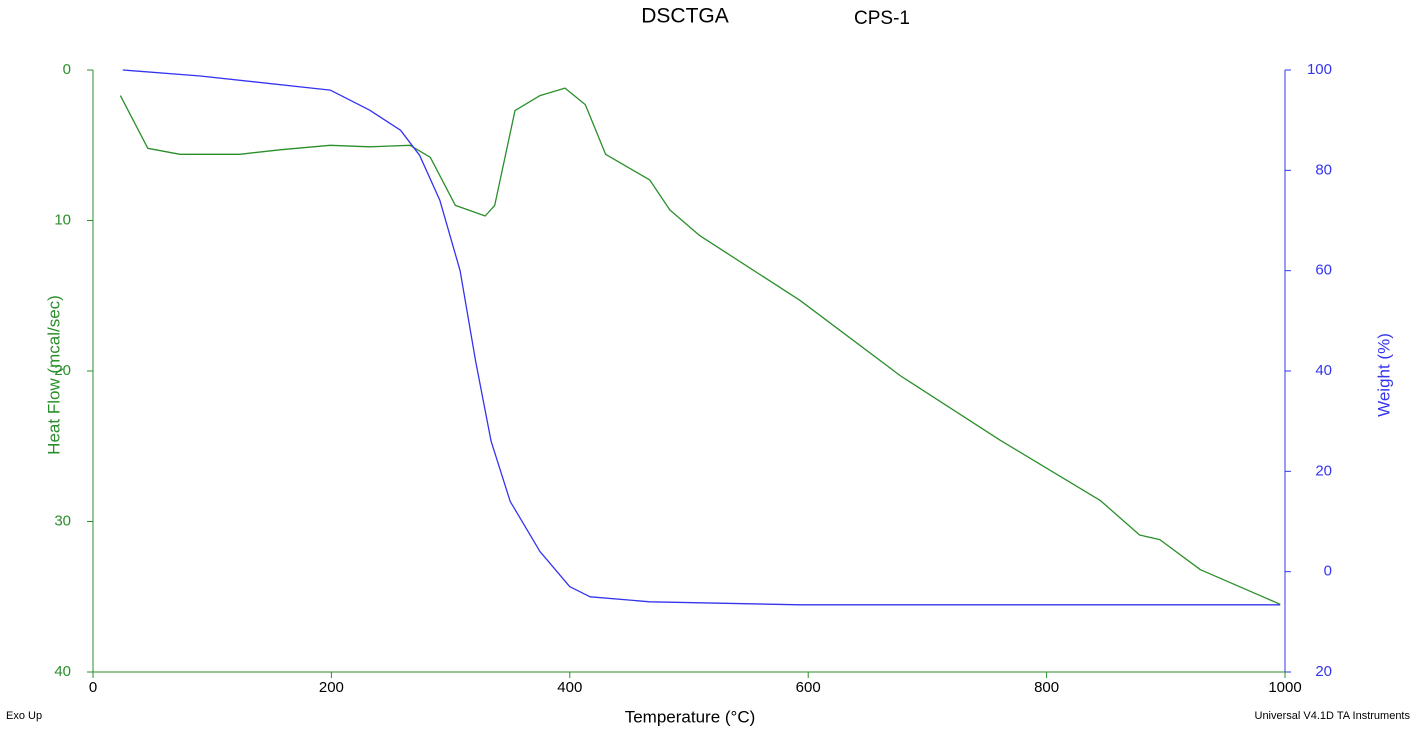 This screenshot has height=735, width=1416. I want to click on chart-subtitle: CPS-1, so click(882, 18).